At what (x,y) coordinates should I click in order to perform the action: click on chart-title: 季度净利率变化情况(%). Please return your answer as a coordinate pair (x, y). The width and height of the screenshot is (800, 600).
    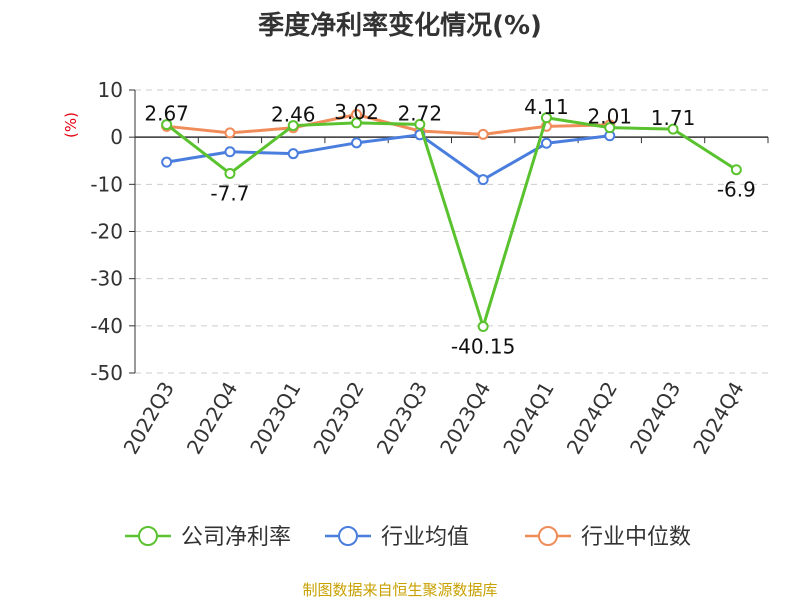
    Looking at the image, I should click on (400, 25).